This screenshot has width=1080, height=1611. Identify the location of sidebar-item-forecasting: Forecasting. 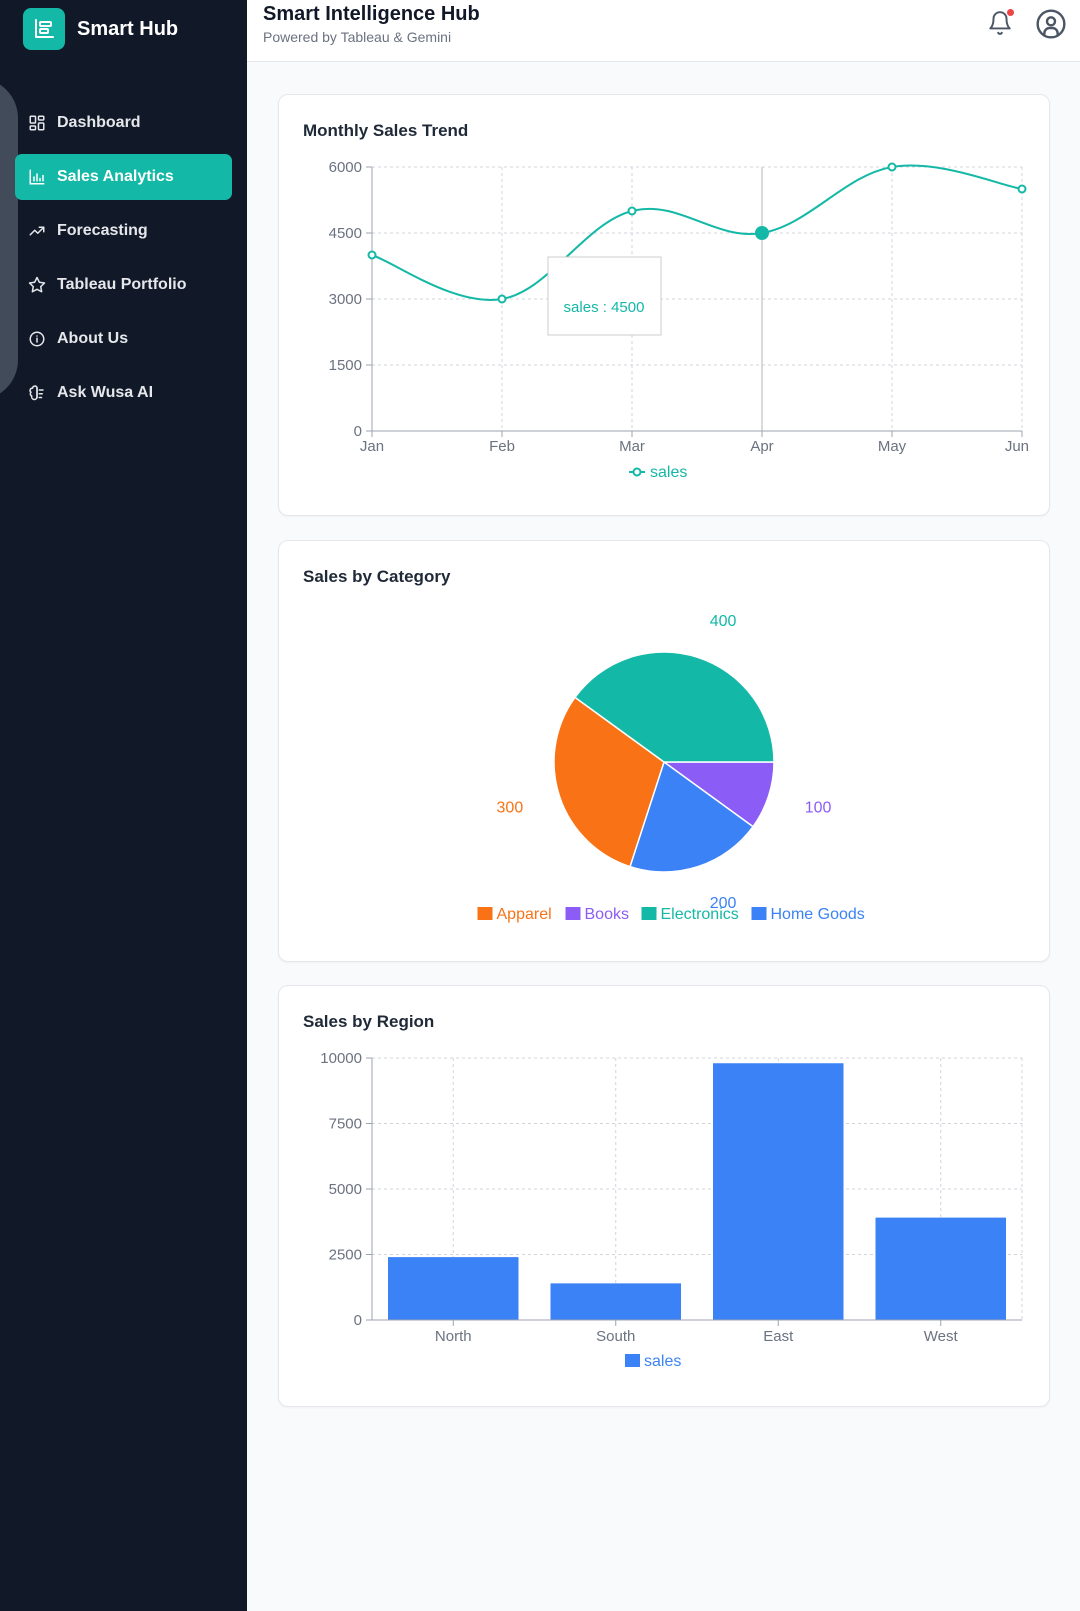
(123, 231).